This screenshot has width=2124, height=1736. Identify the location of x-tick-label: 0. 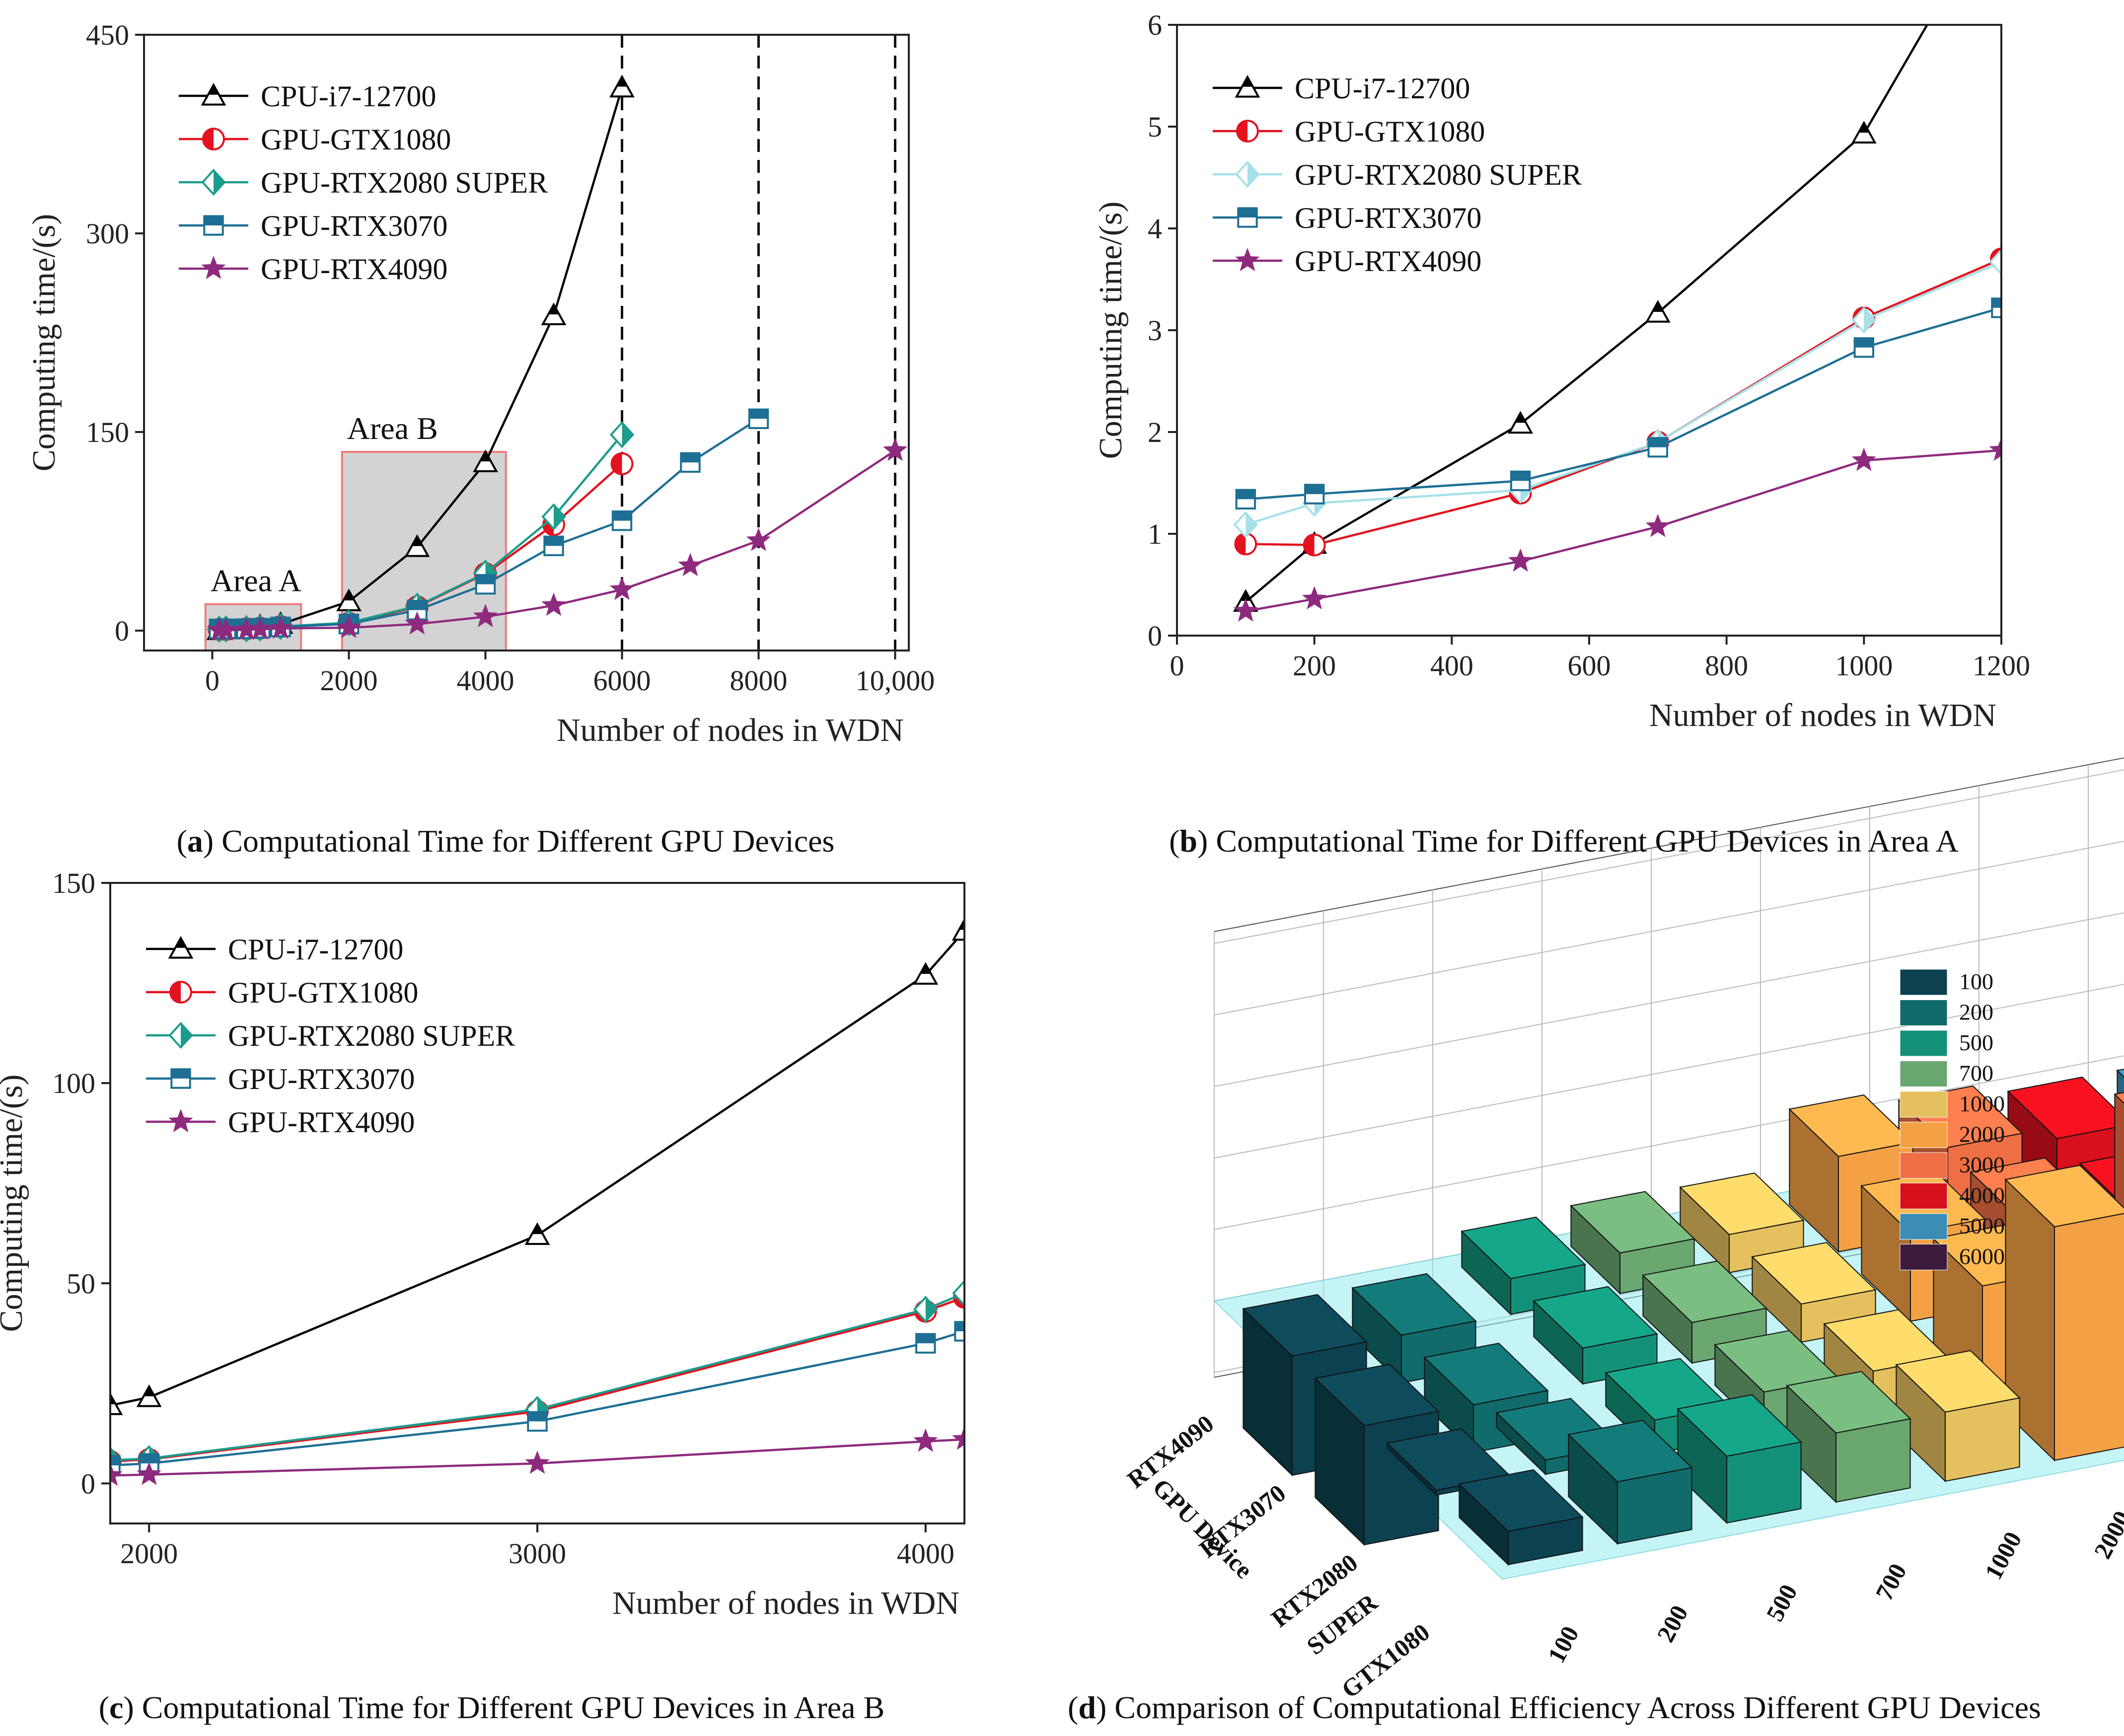
(213, 681).